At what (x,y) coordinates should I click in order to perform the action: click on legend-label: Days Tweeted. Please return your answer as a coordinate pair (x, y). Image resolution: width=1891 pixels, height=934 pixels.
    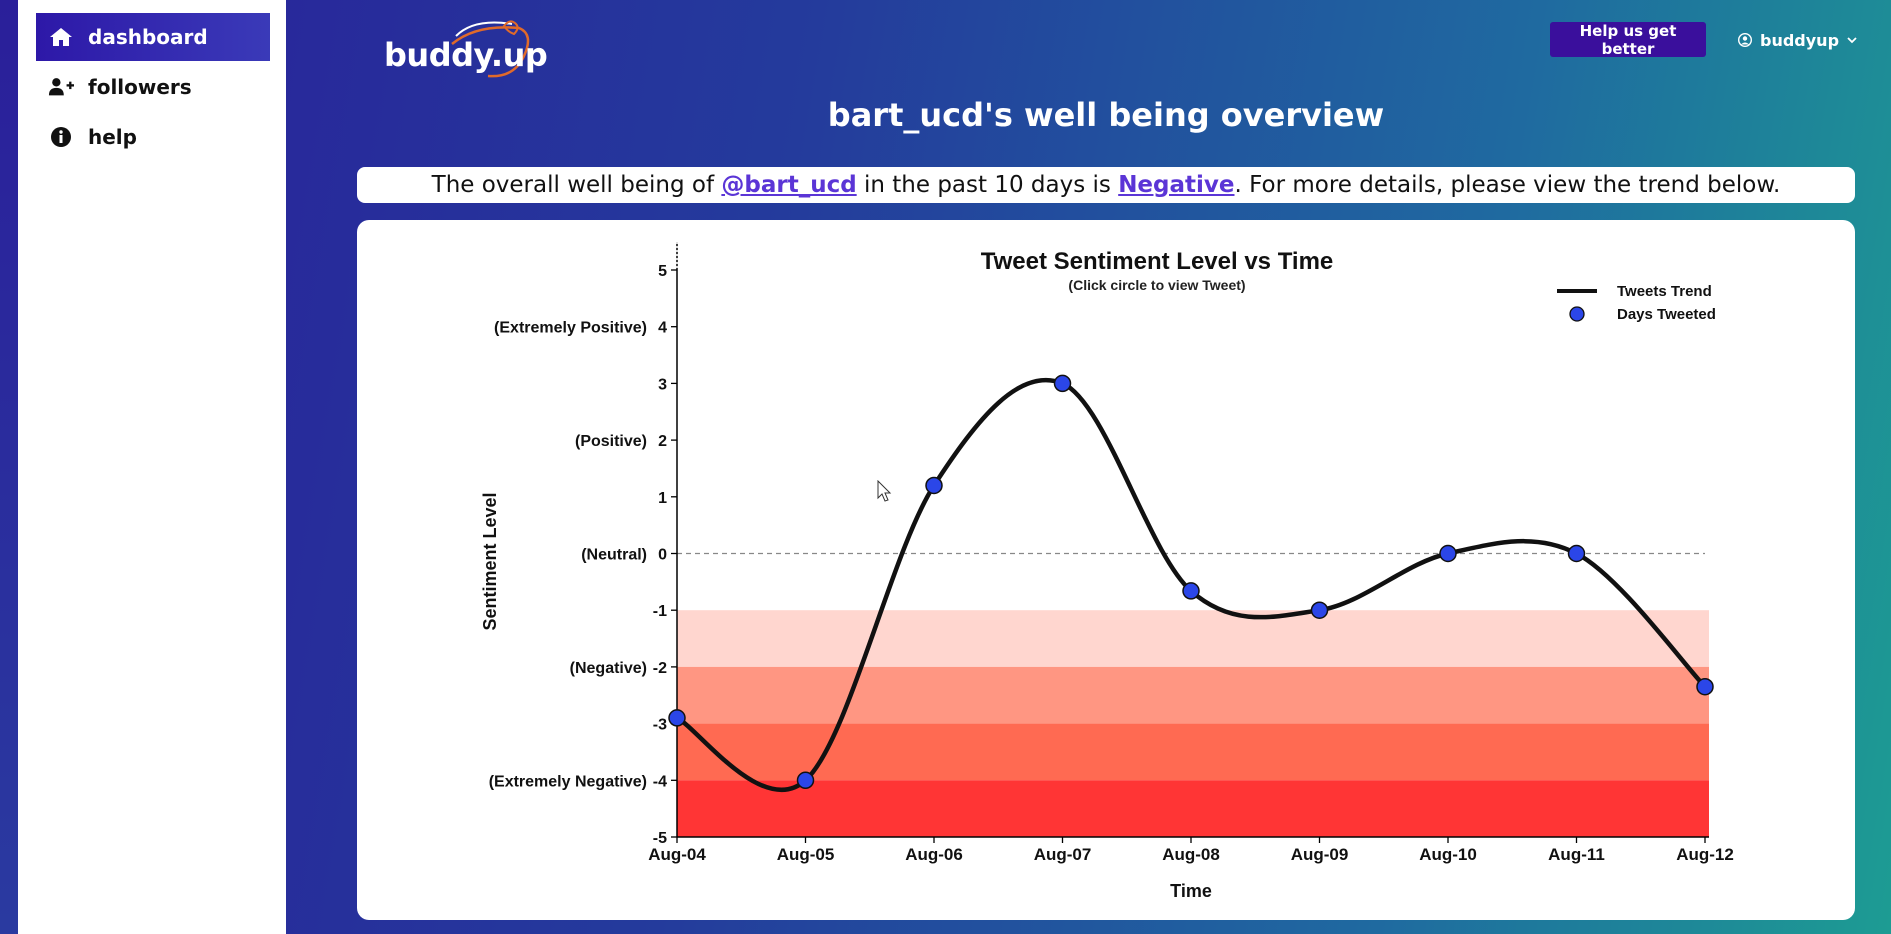
    Looking at the image, I should click on (1666, 314).